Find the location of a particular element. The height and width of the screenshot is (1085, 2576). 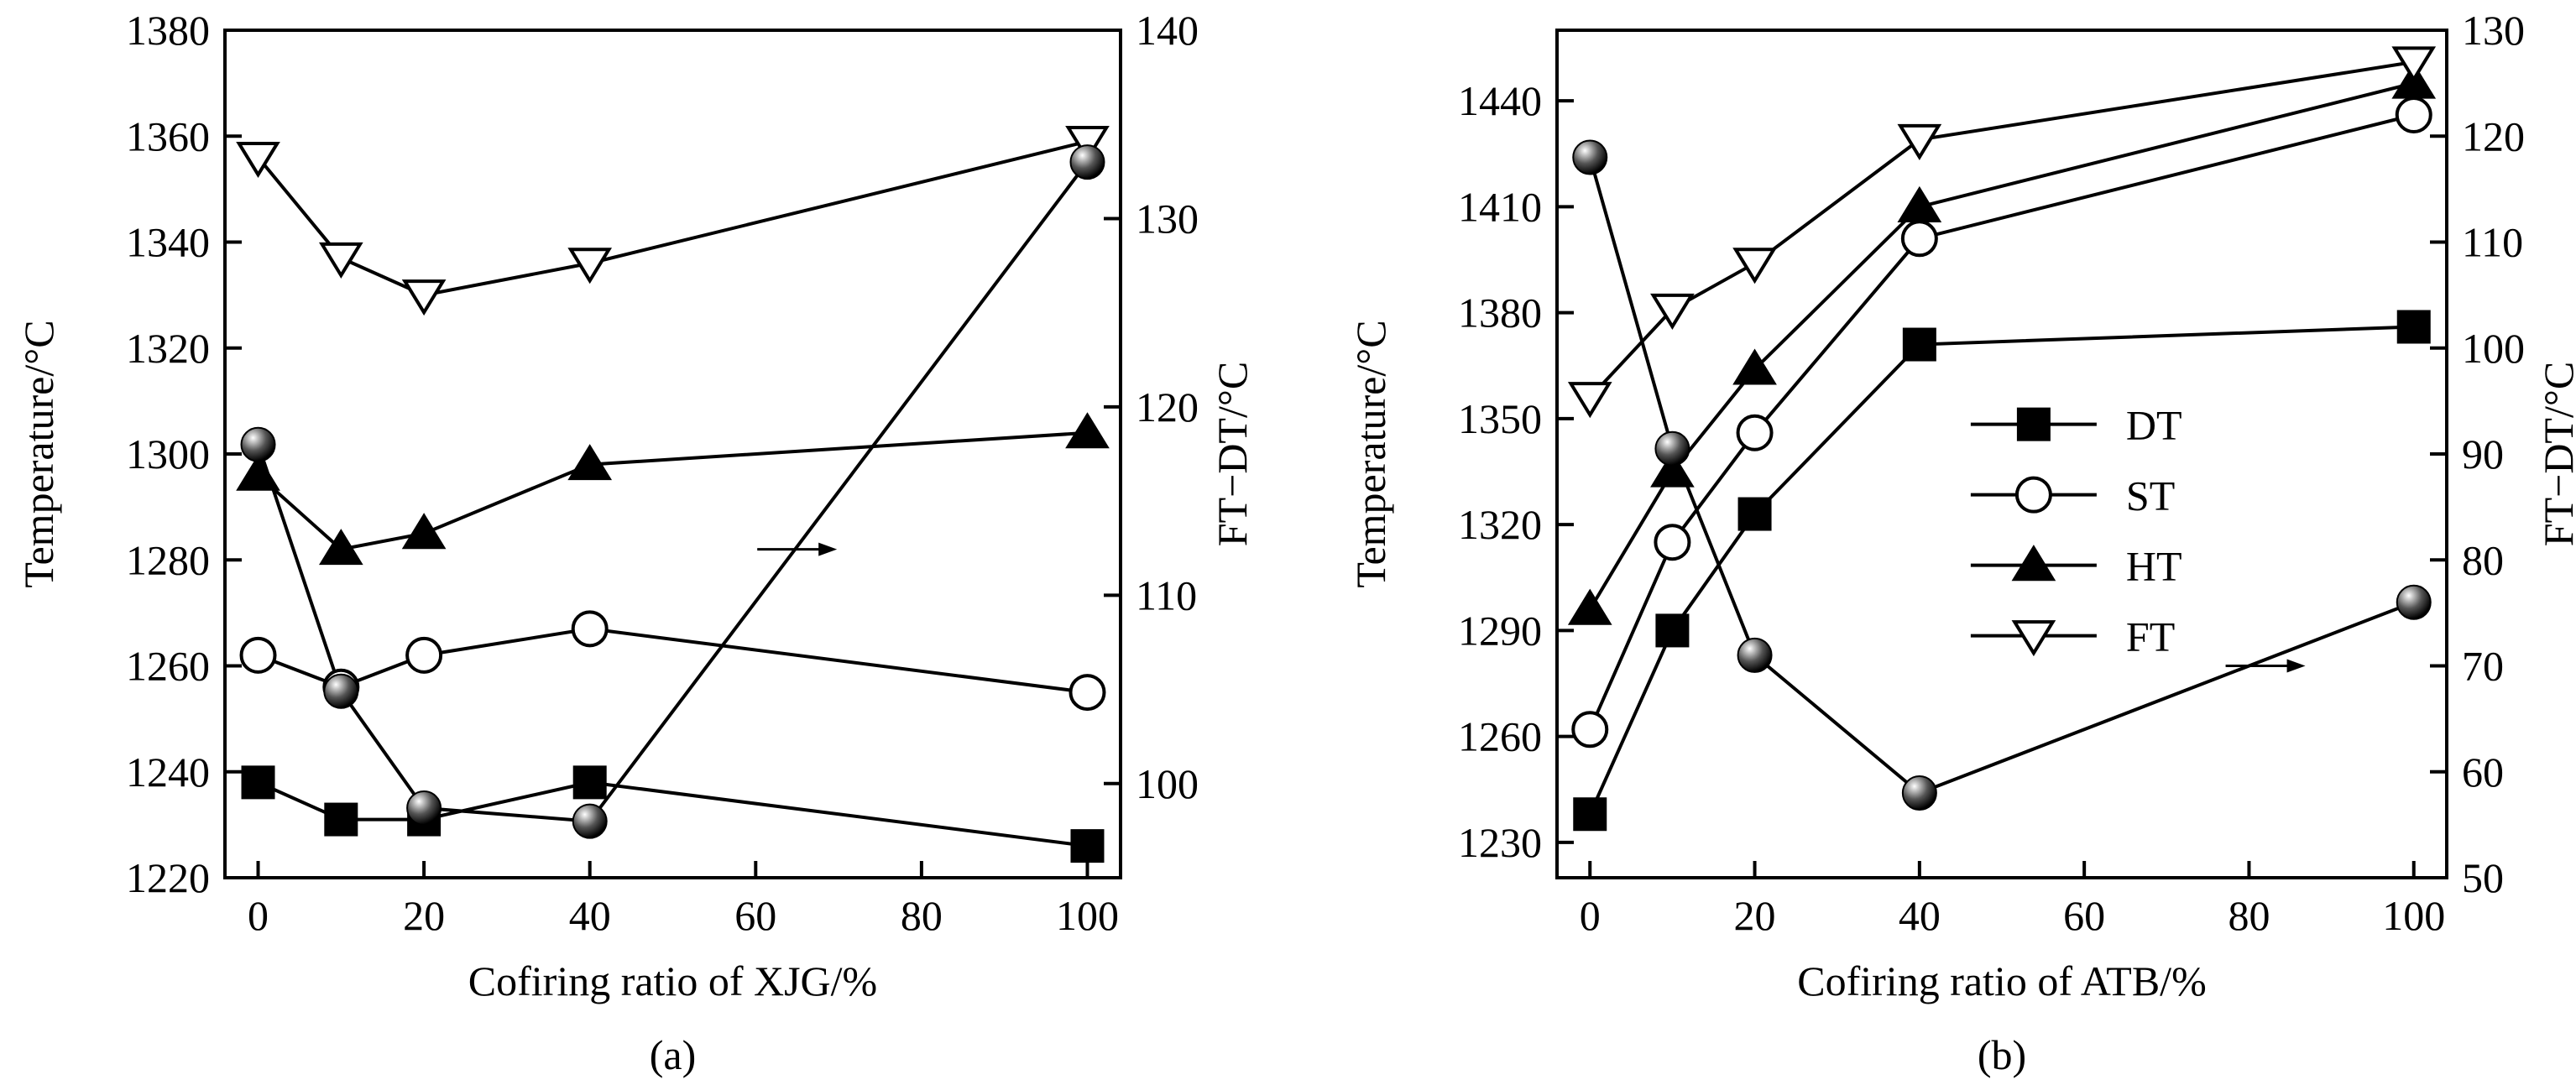

y-tick-label-right: 70 is located at coordinates (2483, 667).